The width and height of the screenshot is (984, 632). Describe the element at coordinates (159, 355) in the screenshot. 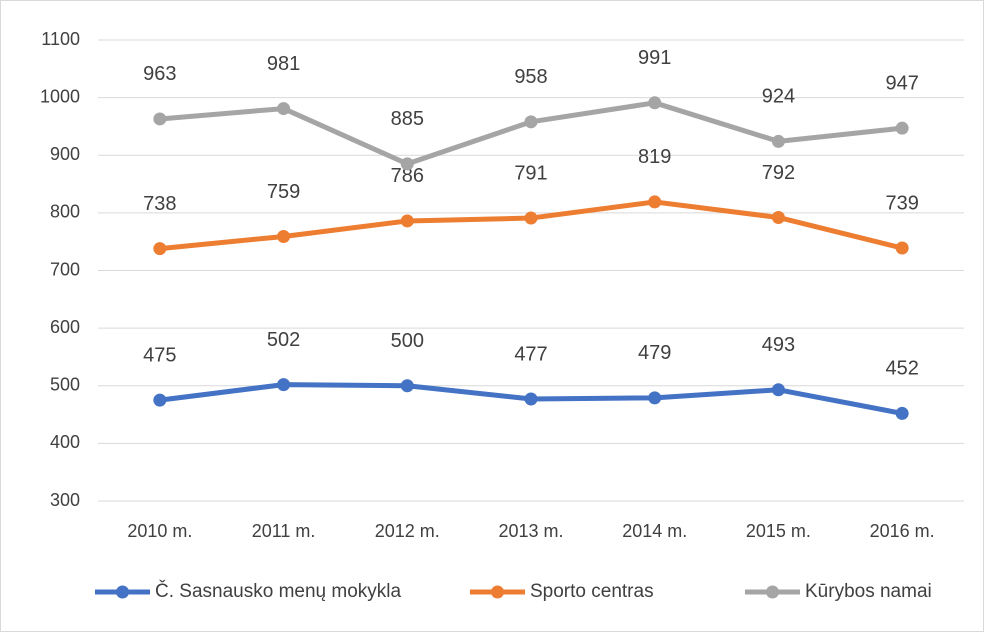

I see `data-label: 475` at that location.